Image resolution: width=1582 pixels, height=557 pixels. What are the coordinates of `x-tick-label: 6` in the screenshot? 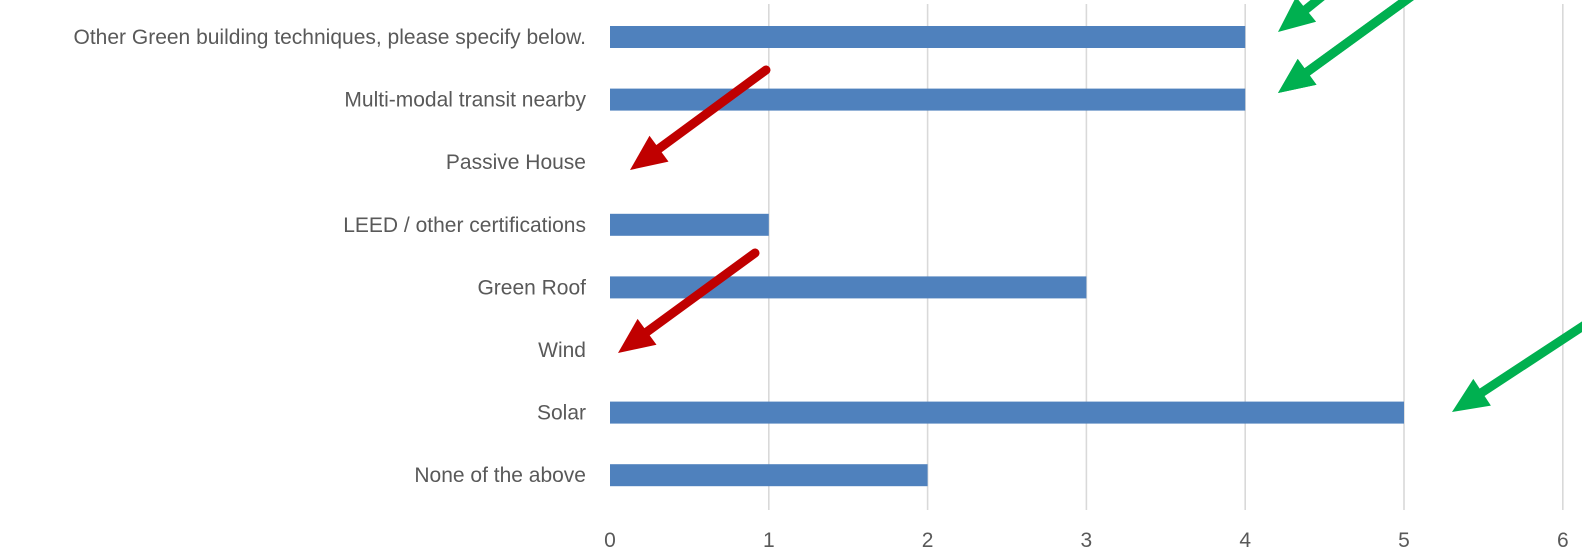 It's located at (1563, 540).